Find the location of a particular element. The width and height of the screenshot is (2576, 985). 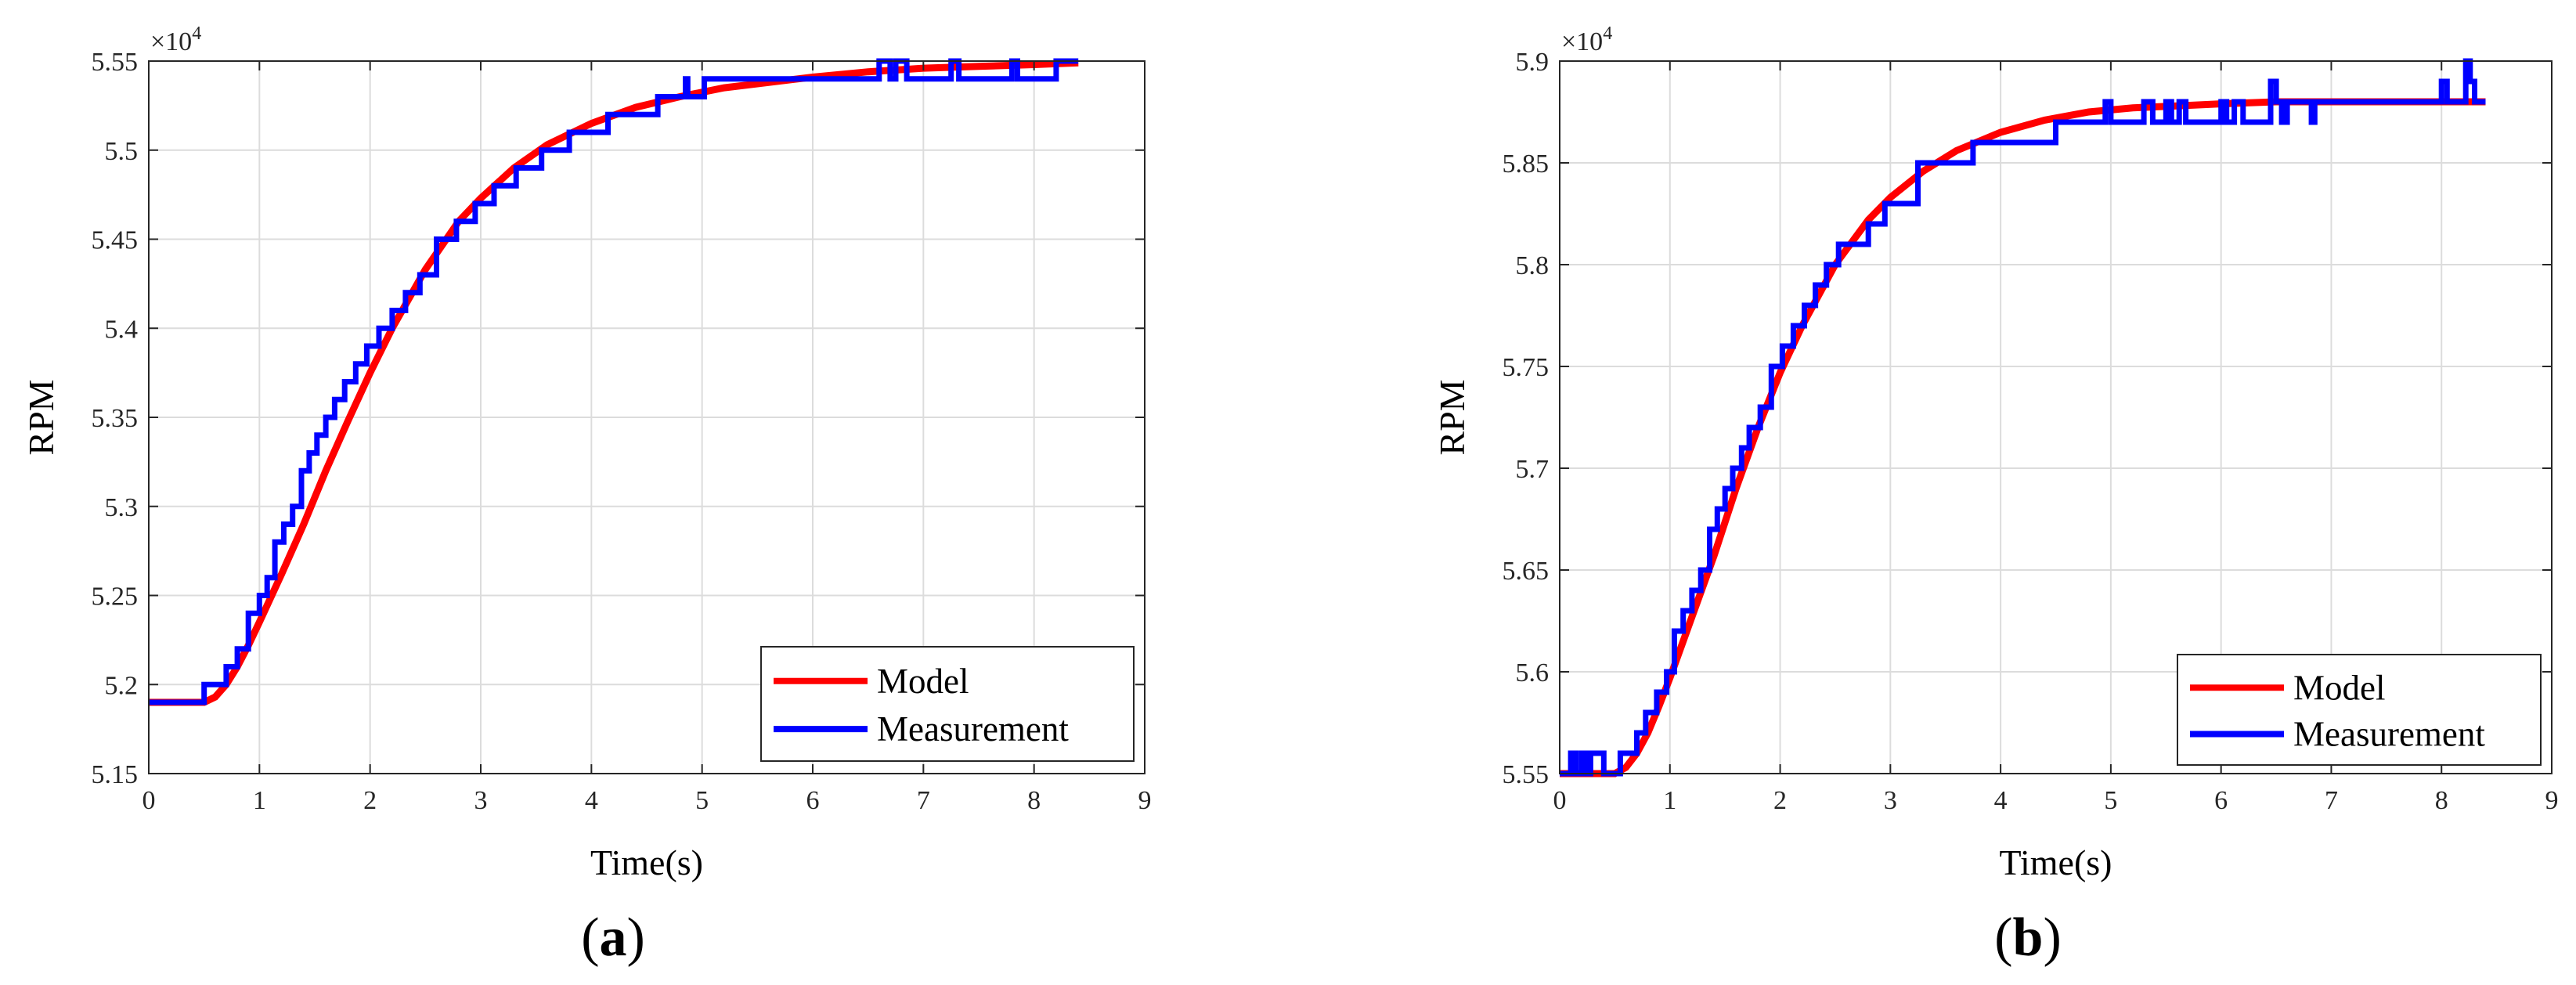

y-tick-label: 5.7 is located at coordinates (1533, 469).